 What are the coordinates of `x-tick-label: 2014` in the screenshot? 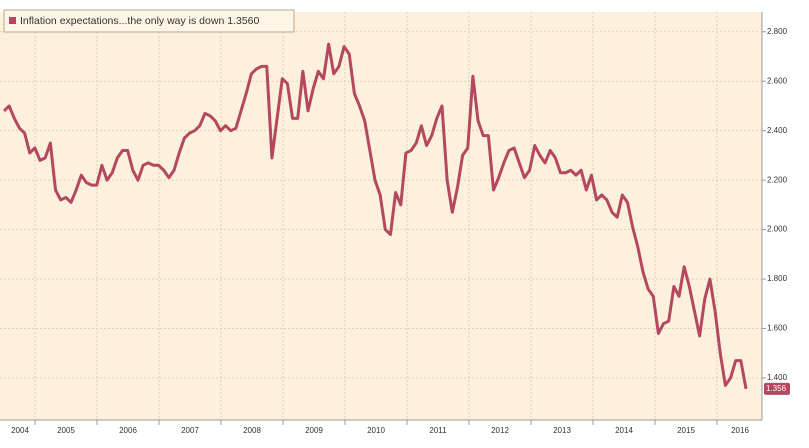 It's located at (624, 430).